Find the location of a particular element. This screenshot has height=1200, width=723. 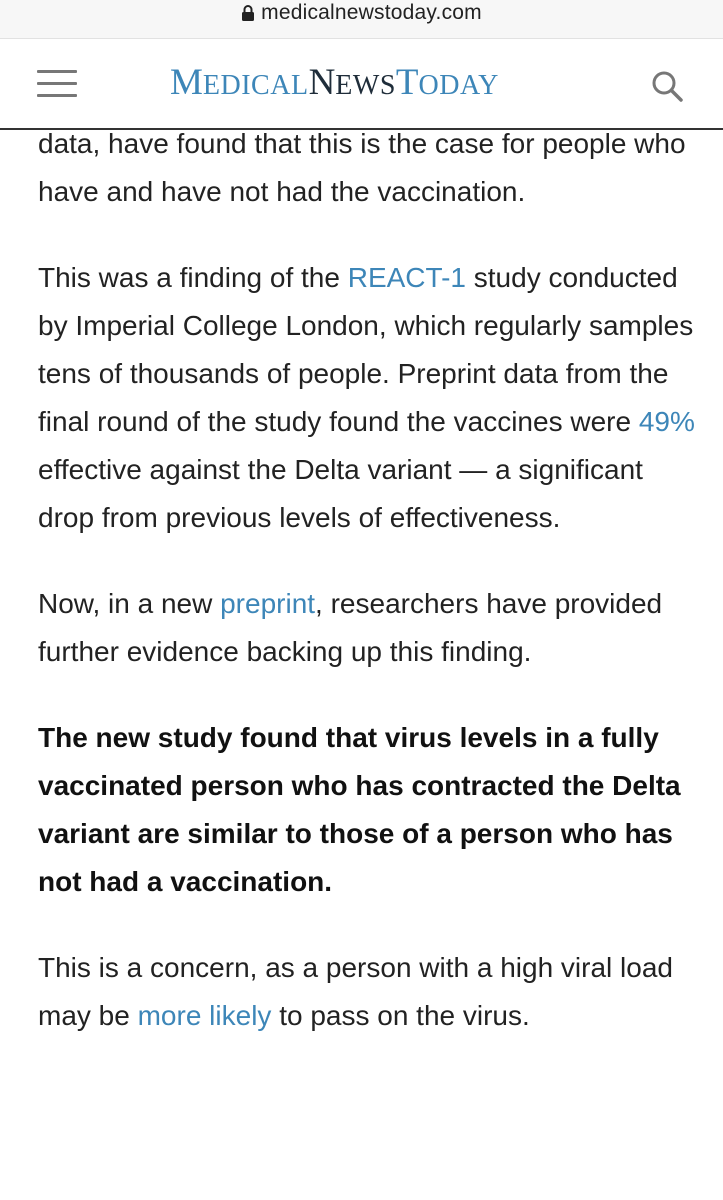

search-icon is located at coordinates (667, 86).